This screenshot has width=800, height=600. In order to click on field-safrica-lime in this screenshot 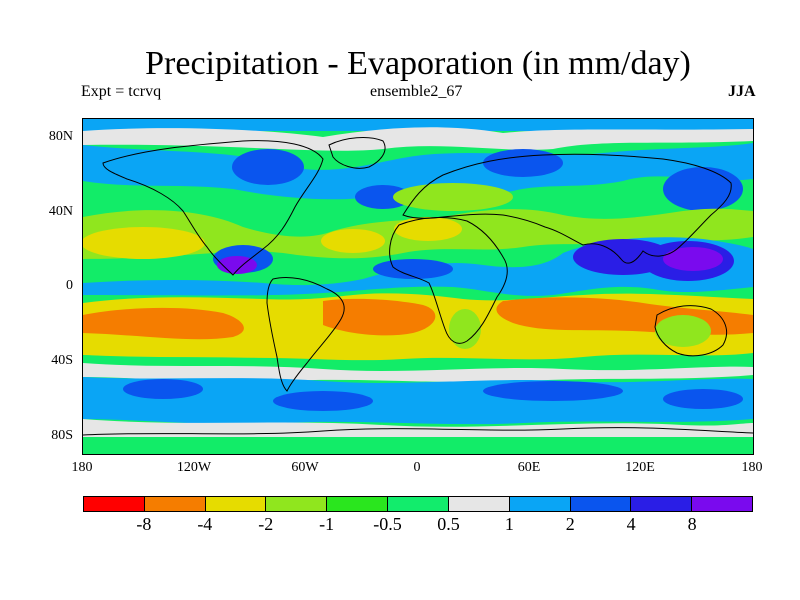, I will do `click(465, 329)`.